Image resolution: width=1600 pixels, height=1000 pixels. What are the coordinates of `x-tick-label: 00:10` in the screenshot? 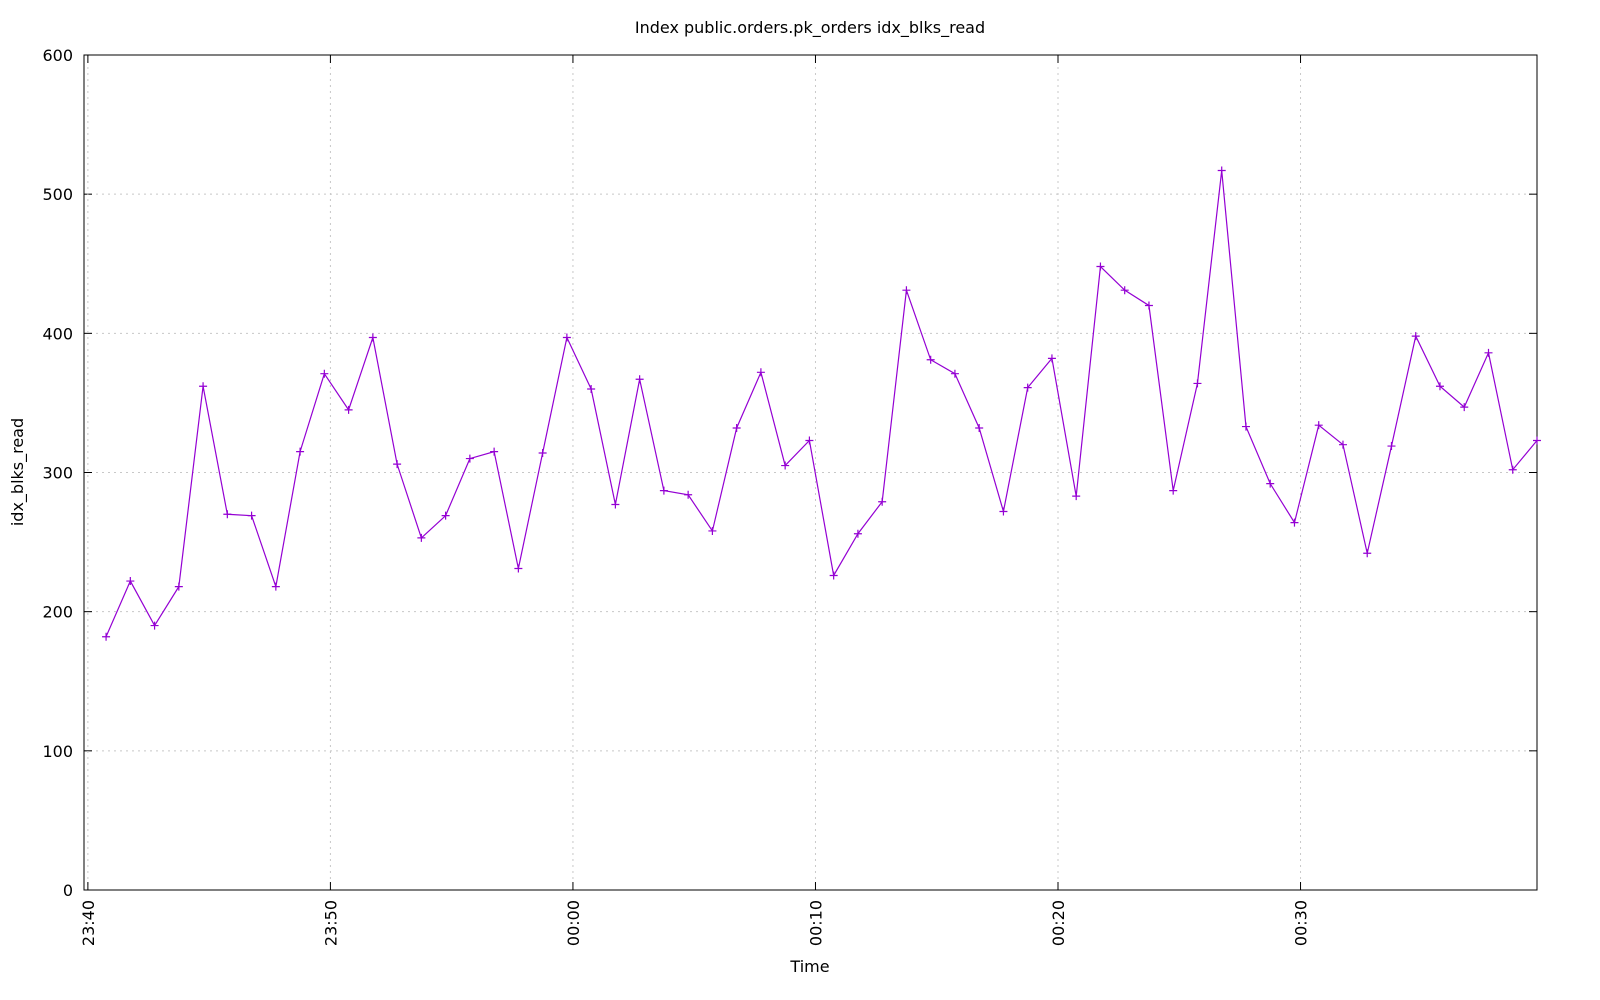 It's located at (815, 923).